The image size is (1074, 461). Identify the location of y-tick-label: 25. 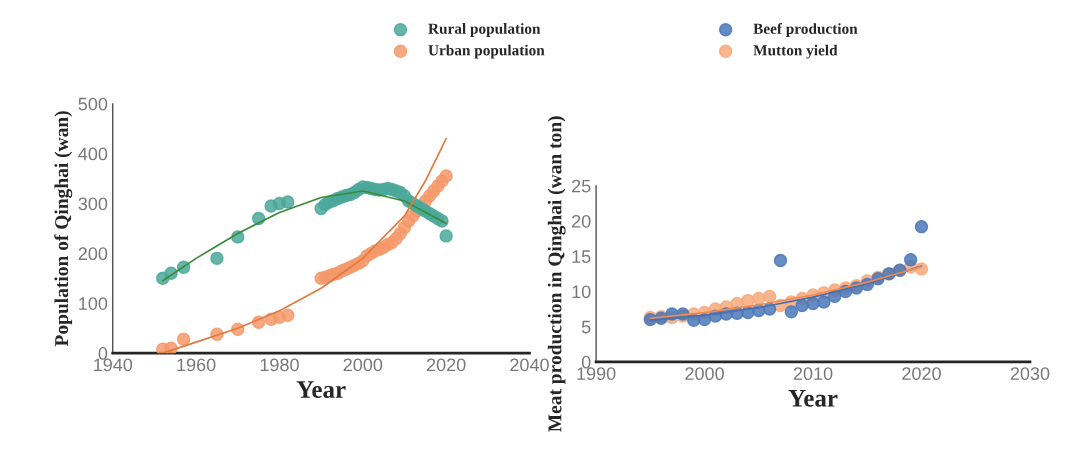
(581, 186).